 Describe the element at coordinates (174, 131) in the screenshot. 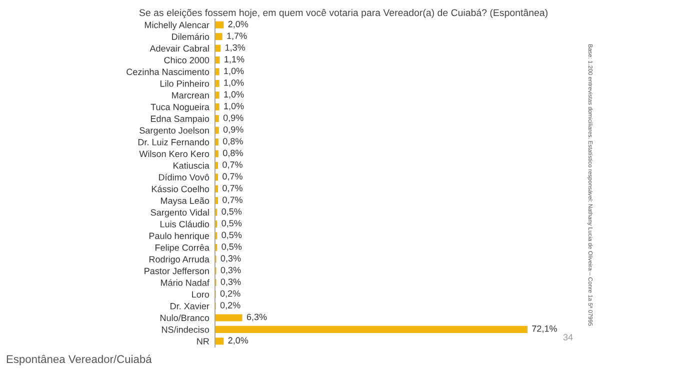

I see `y-tick-label: Sargento Joelson` at that location.